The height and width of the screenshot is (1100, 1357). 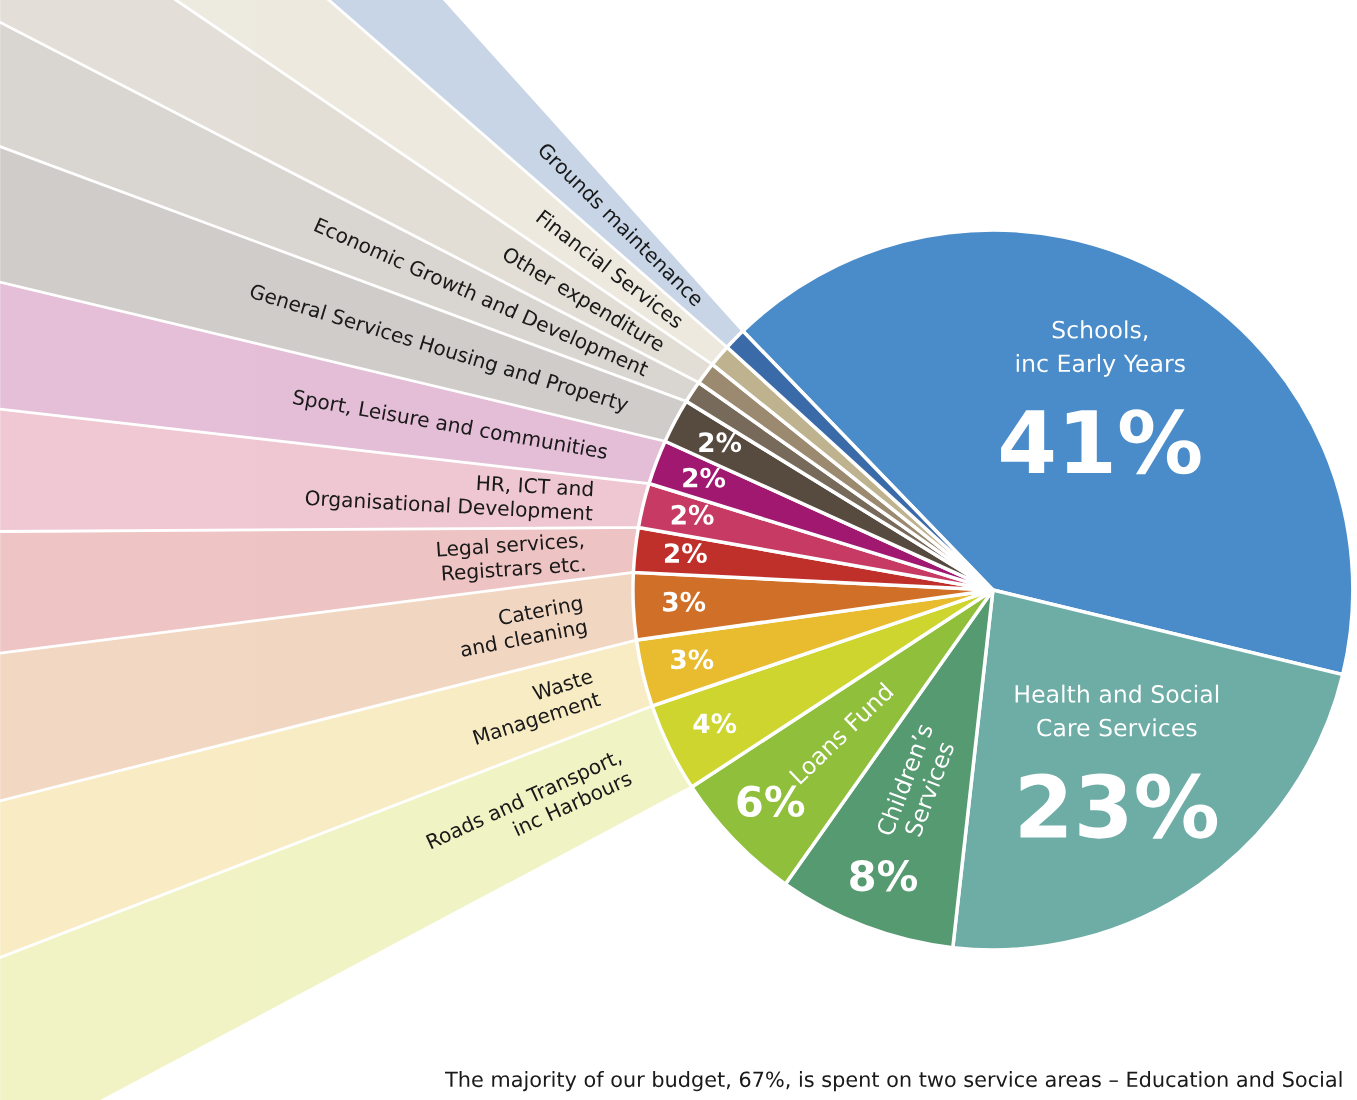 What do you see at coordinates (1119, 806) in the screenshot?
I see `data-label: 23%` at bounding box center [1119, 806].